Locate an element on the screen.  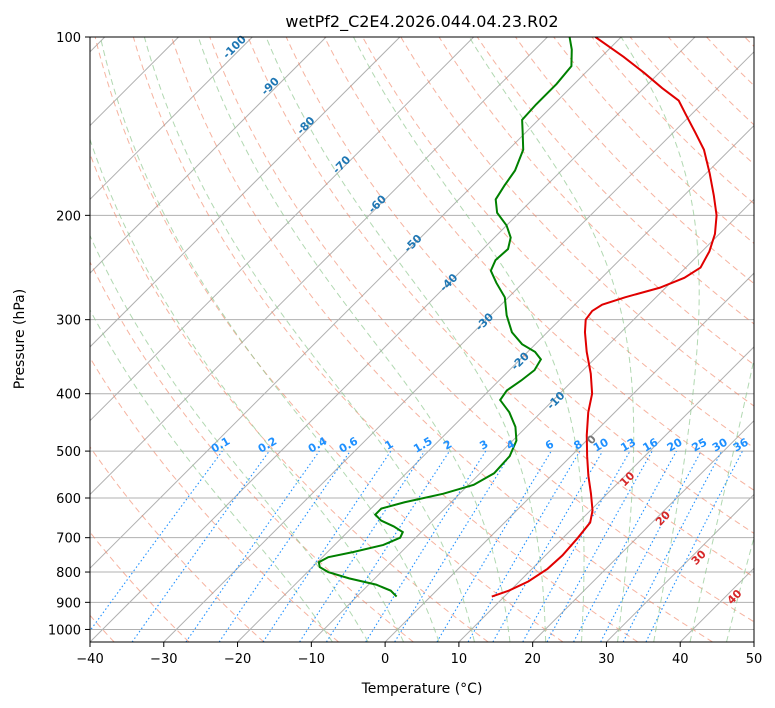
y-tick-label: 500 is located at coordinates (68, 452).